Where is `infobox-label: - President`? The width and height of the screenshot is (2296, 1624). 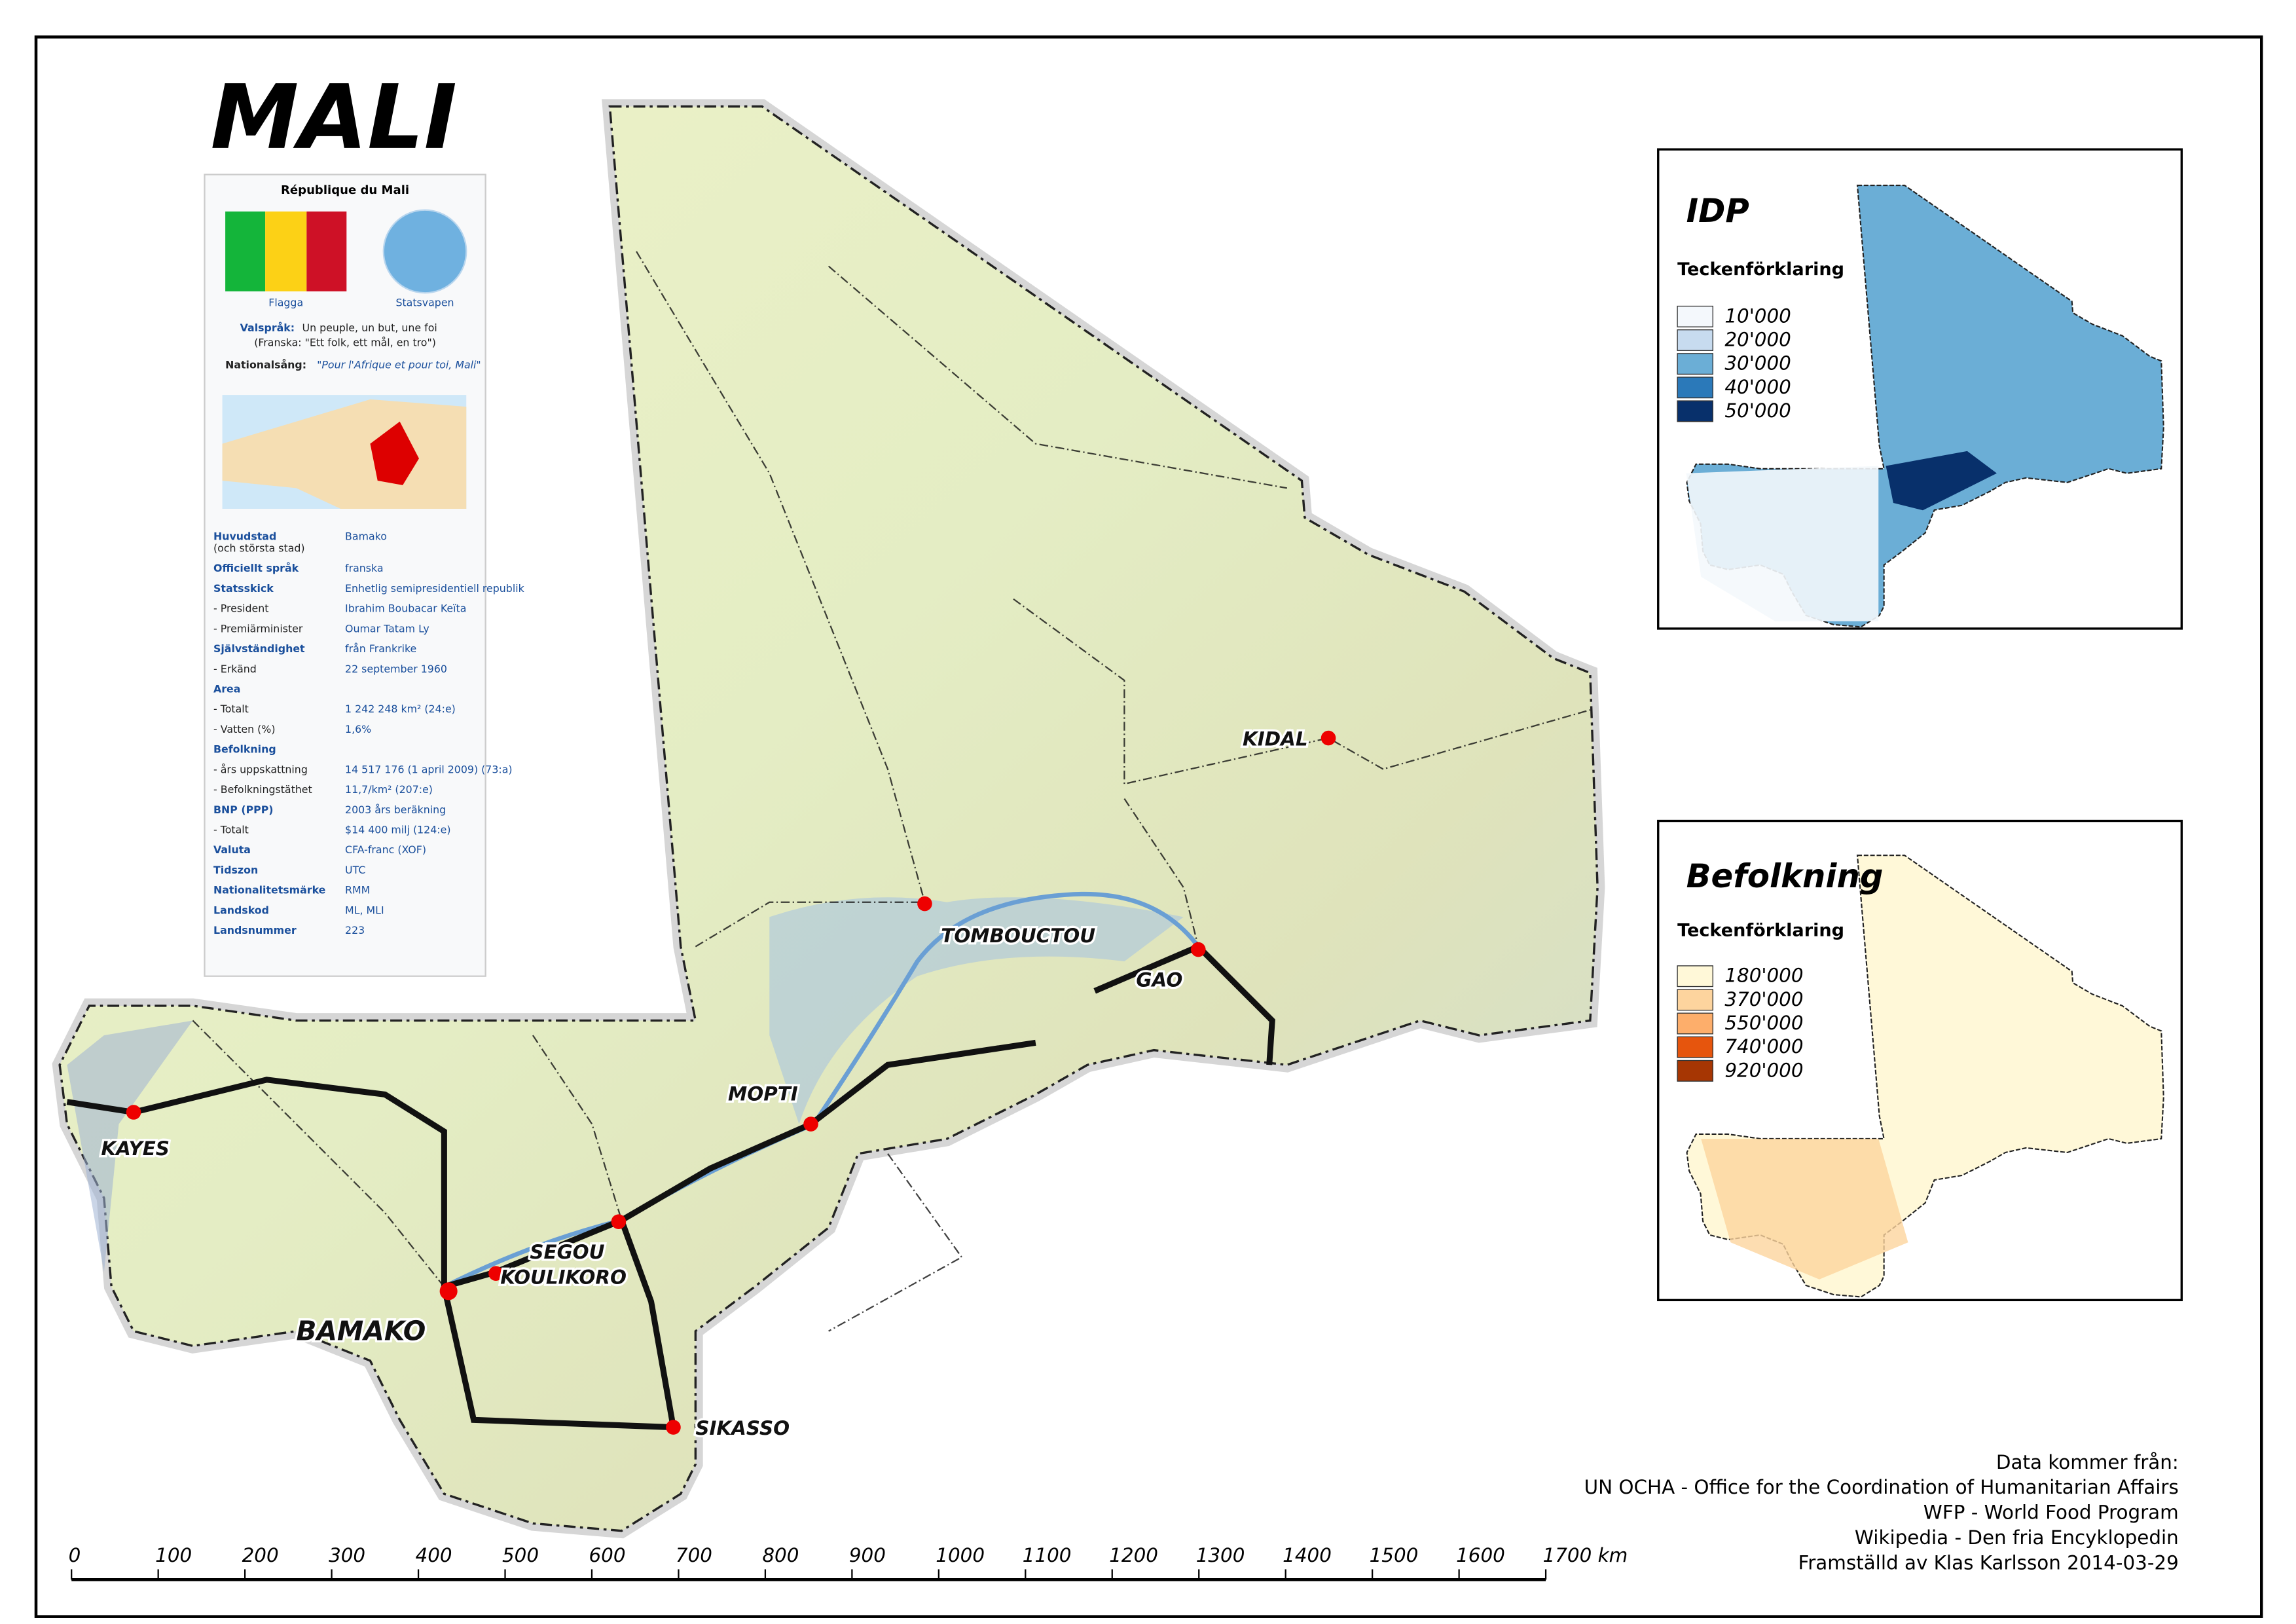 infobox-label: - President is located at coordinates (240, 608).